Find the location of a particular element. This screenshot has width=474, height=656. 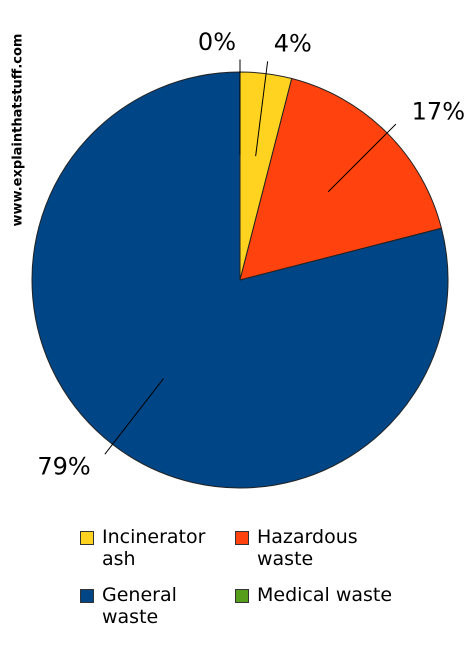

legend-item: Incinerator ash is located at coordinates (151, 548).